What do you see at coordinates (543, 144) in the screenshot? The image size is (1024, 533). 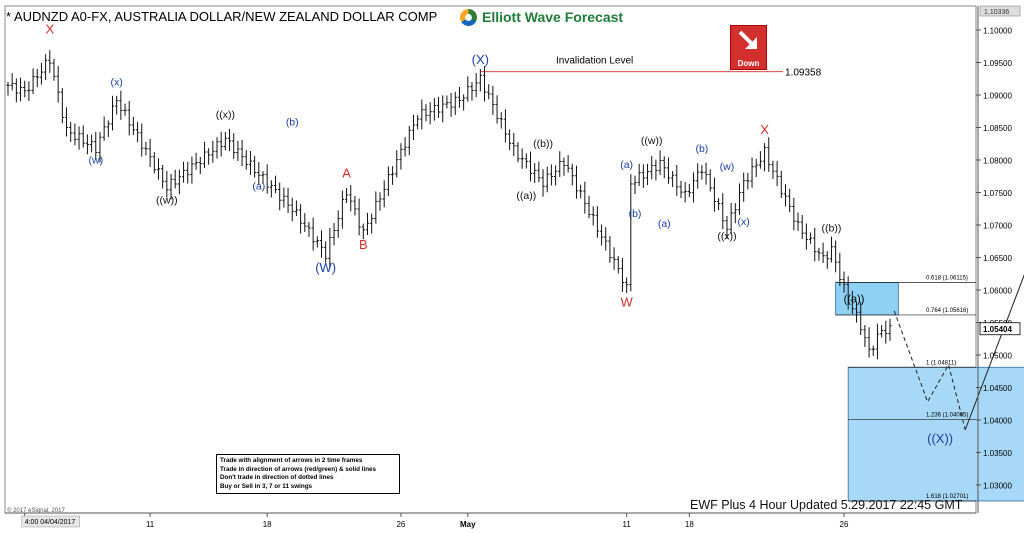 I see `wave-label: ((b))` at bounding box center [543, 144].